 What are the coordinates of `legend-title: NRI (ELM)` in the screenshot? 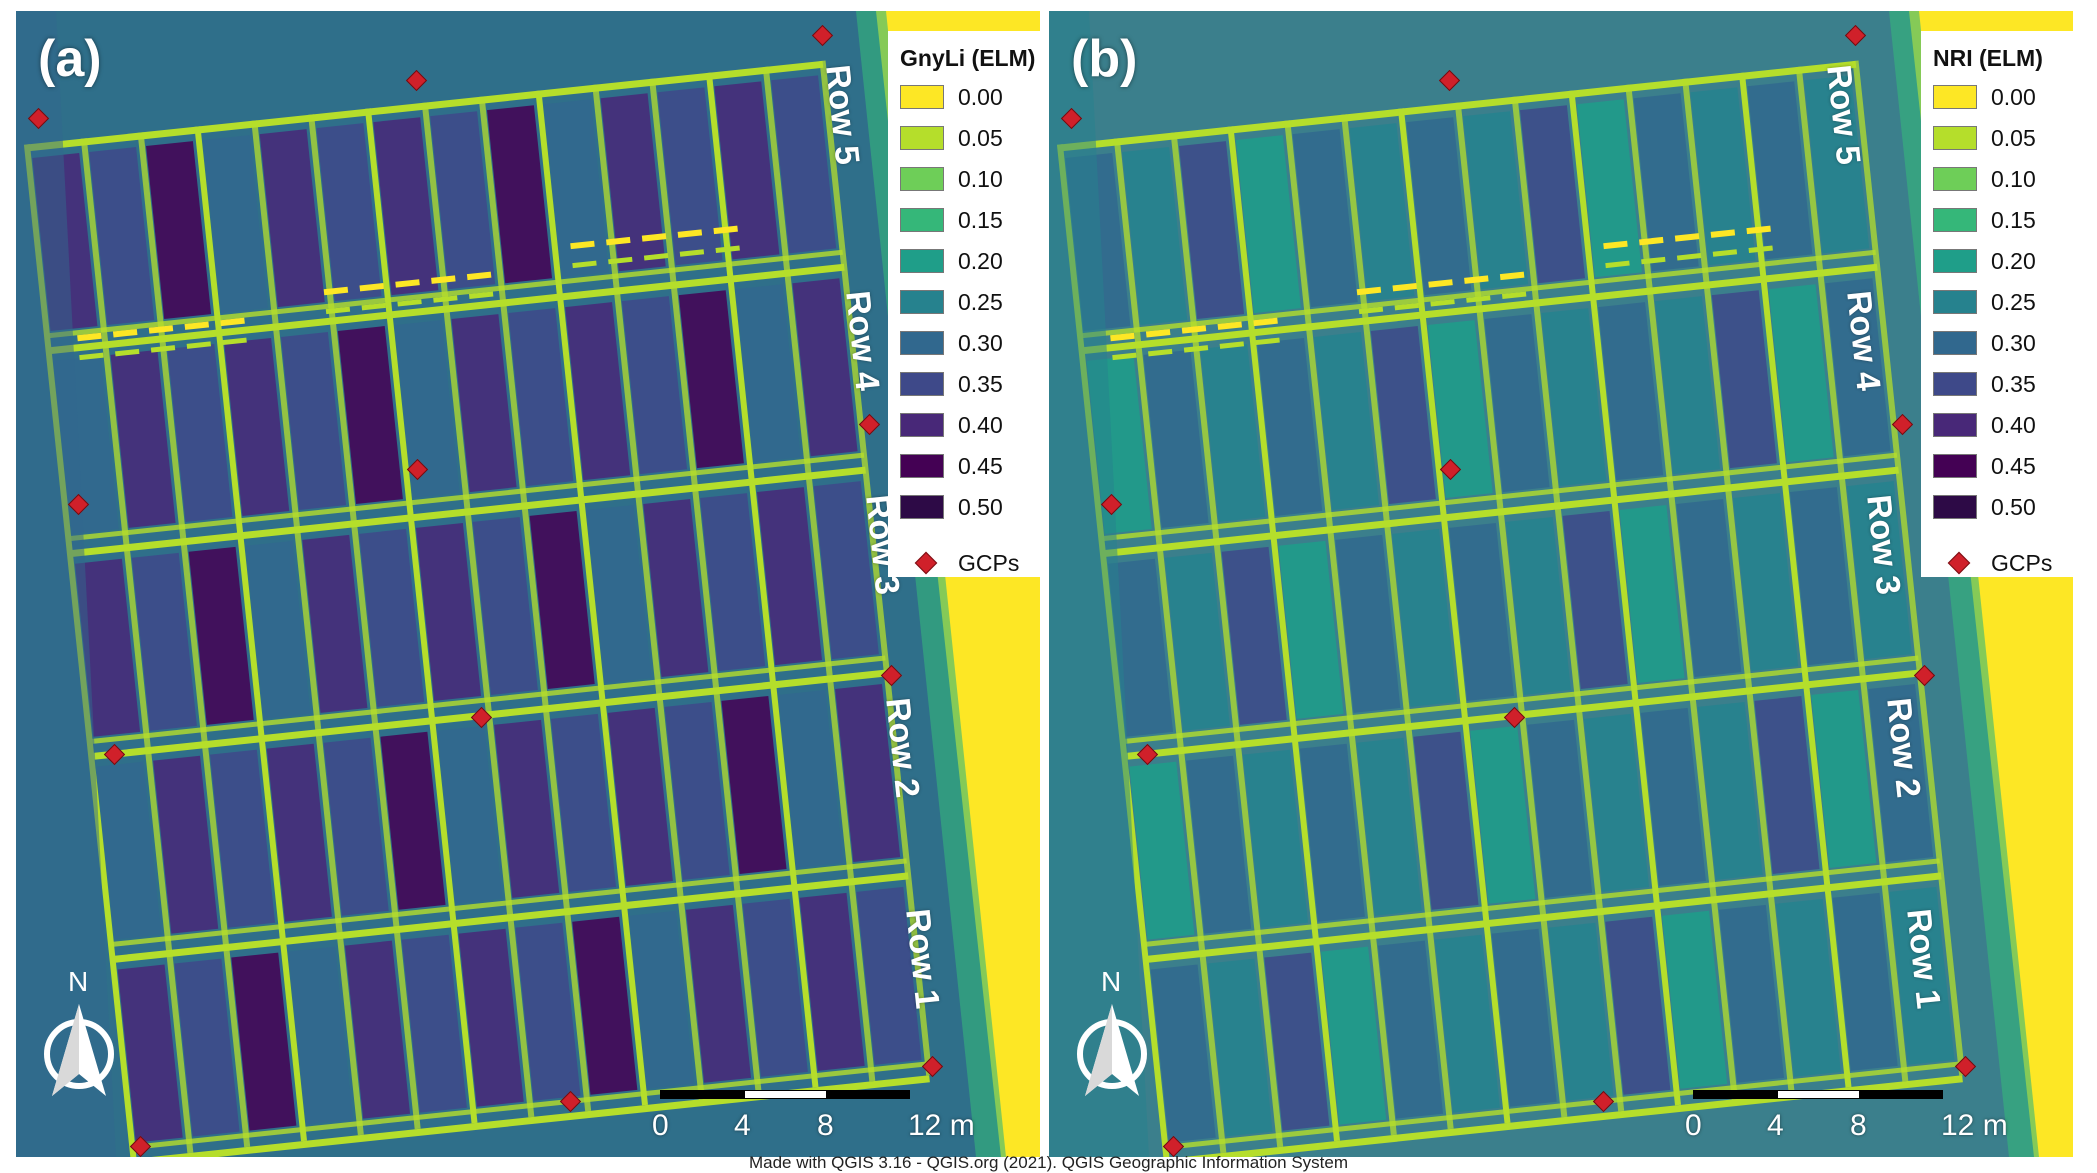 It's located at (1988, 58).